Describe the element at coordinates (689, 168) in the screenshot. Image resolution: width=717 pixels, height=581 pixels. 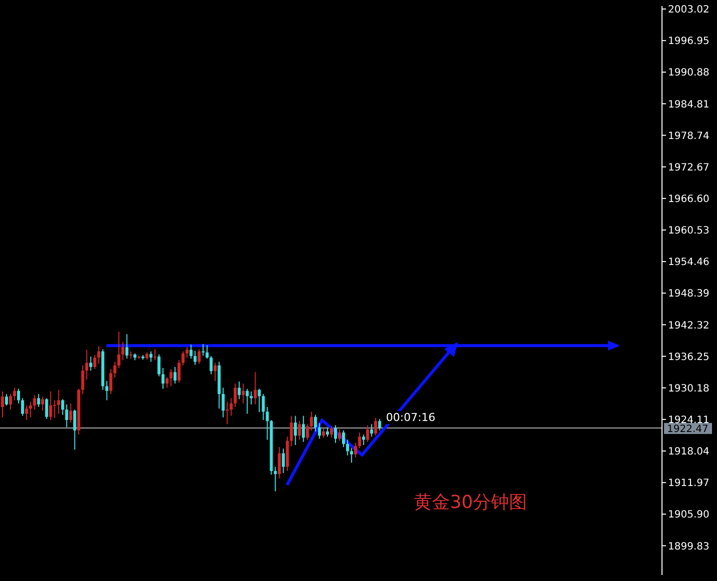
I see `y-tick-label: 1972.67` at that location.